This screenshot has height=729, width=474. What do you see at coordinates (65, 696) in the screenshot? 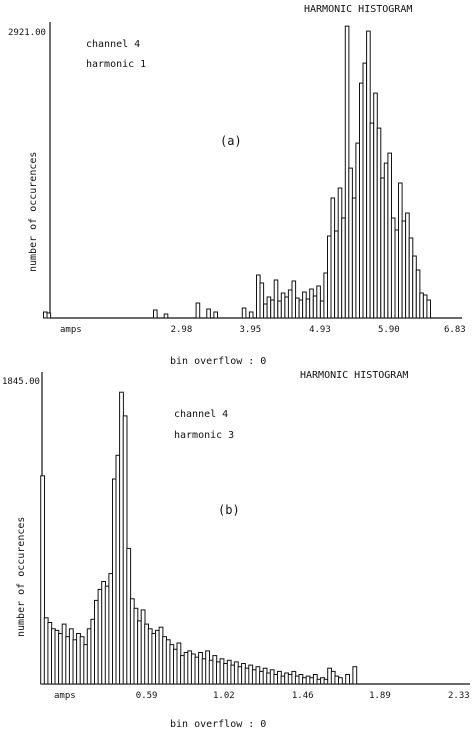
I see `panel-b-x-unit-label: amps` at bounding box center [65, 696].